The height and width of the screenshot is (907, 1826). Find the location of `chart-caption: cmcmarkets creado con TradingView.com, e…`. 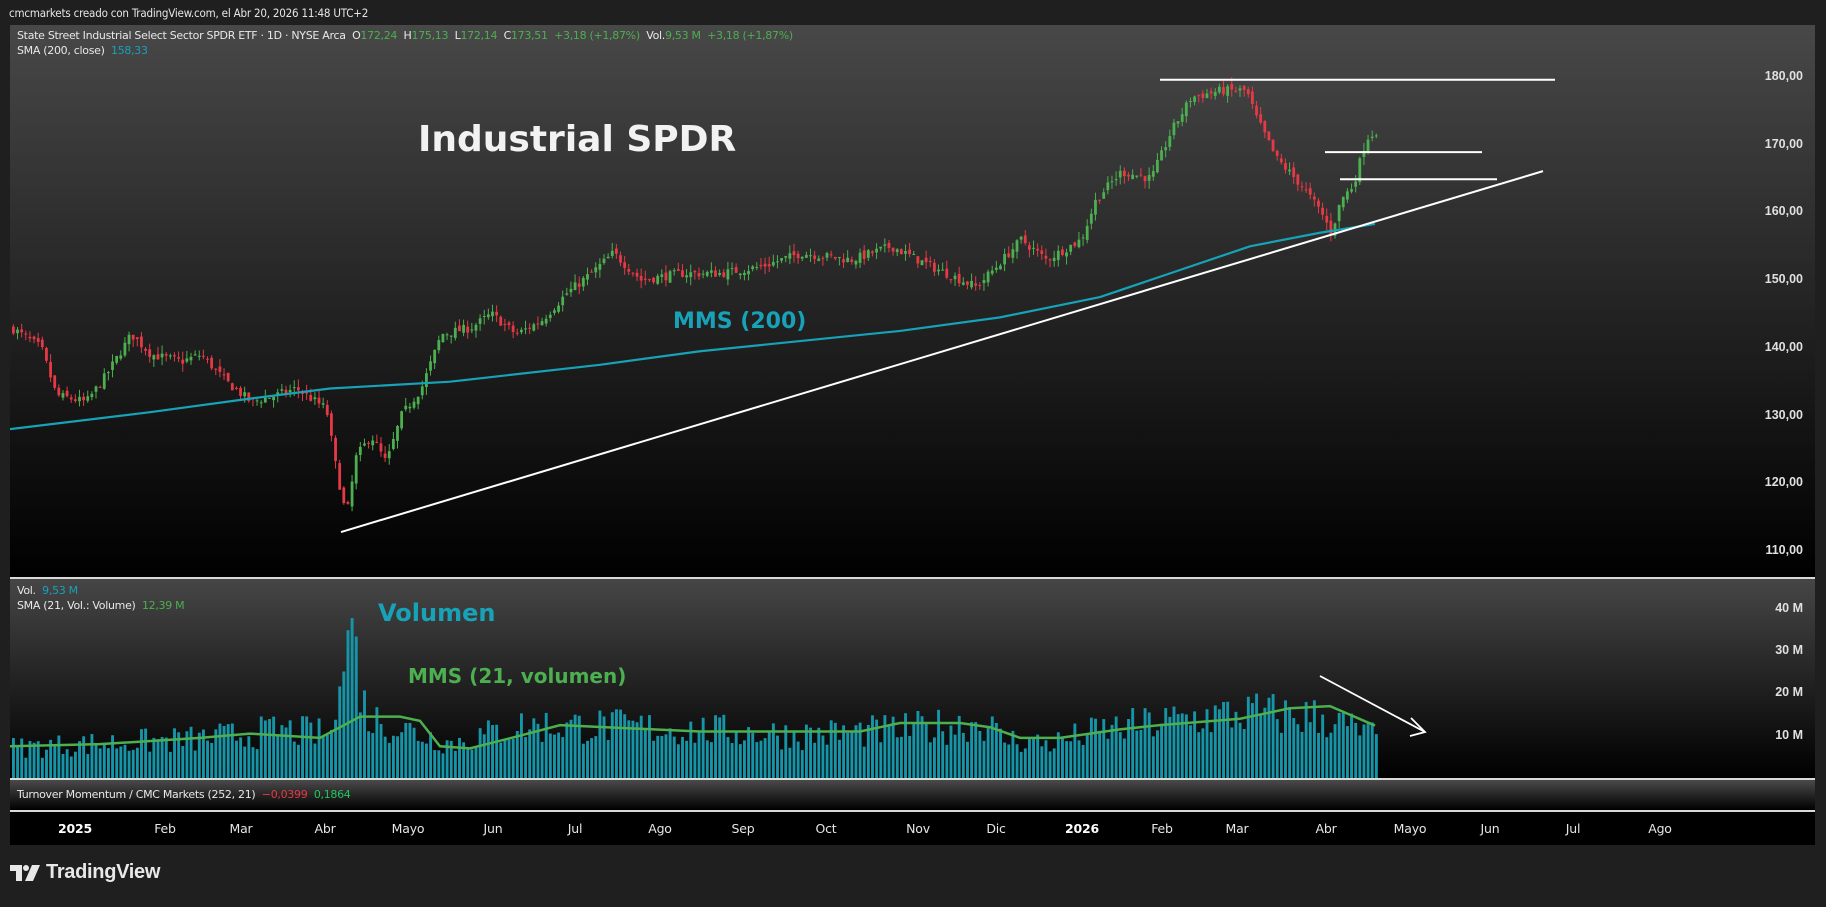

chart-caption: cmcmarkets creado con TradingView.com, e… is located at coordinates (189, 13).